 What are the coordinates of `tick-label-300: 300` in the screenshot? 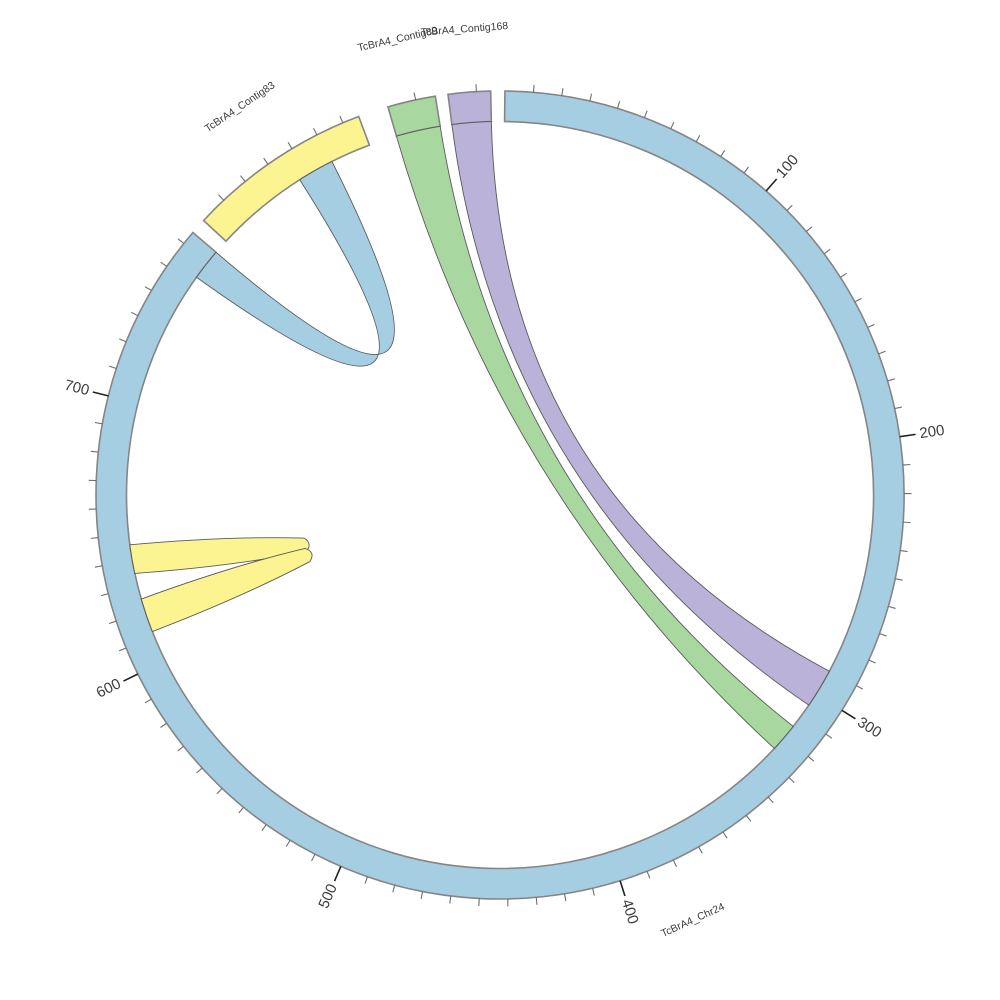 It's located at (869, 728).